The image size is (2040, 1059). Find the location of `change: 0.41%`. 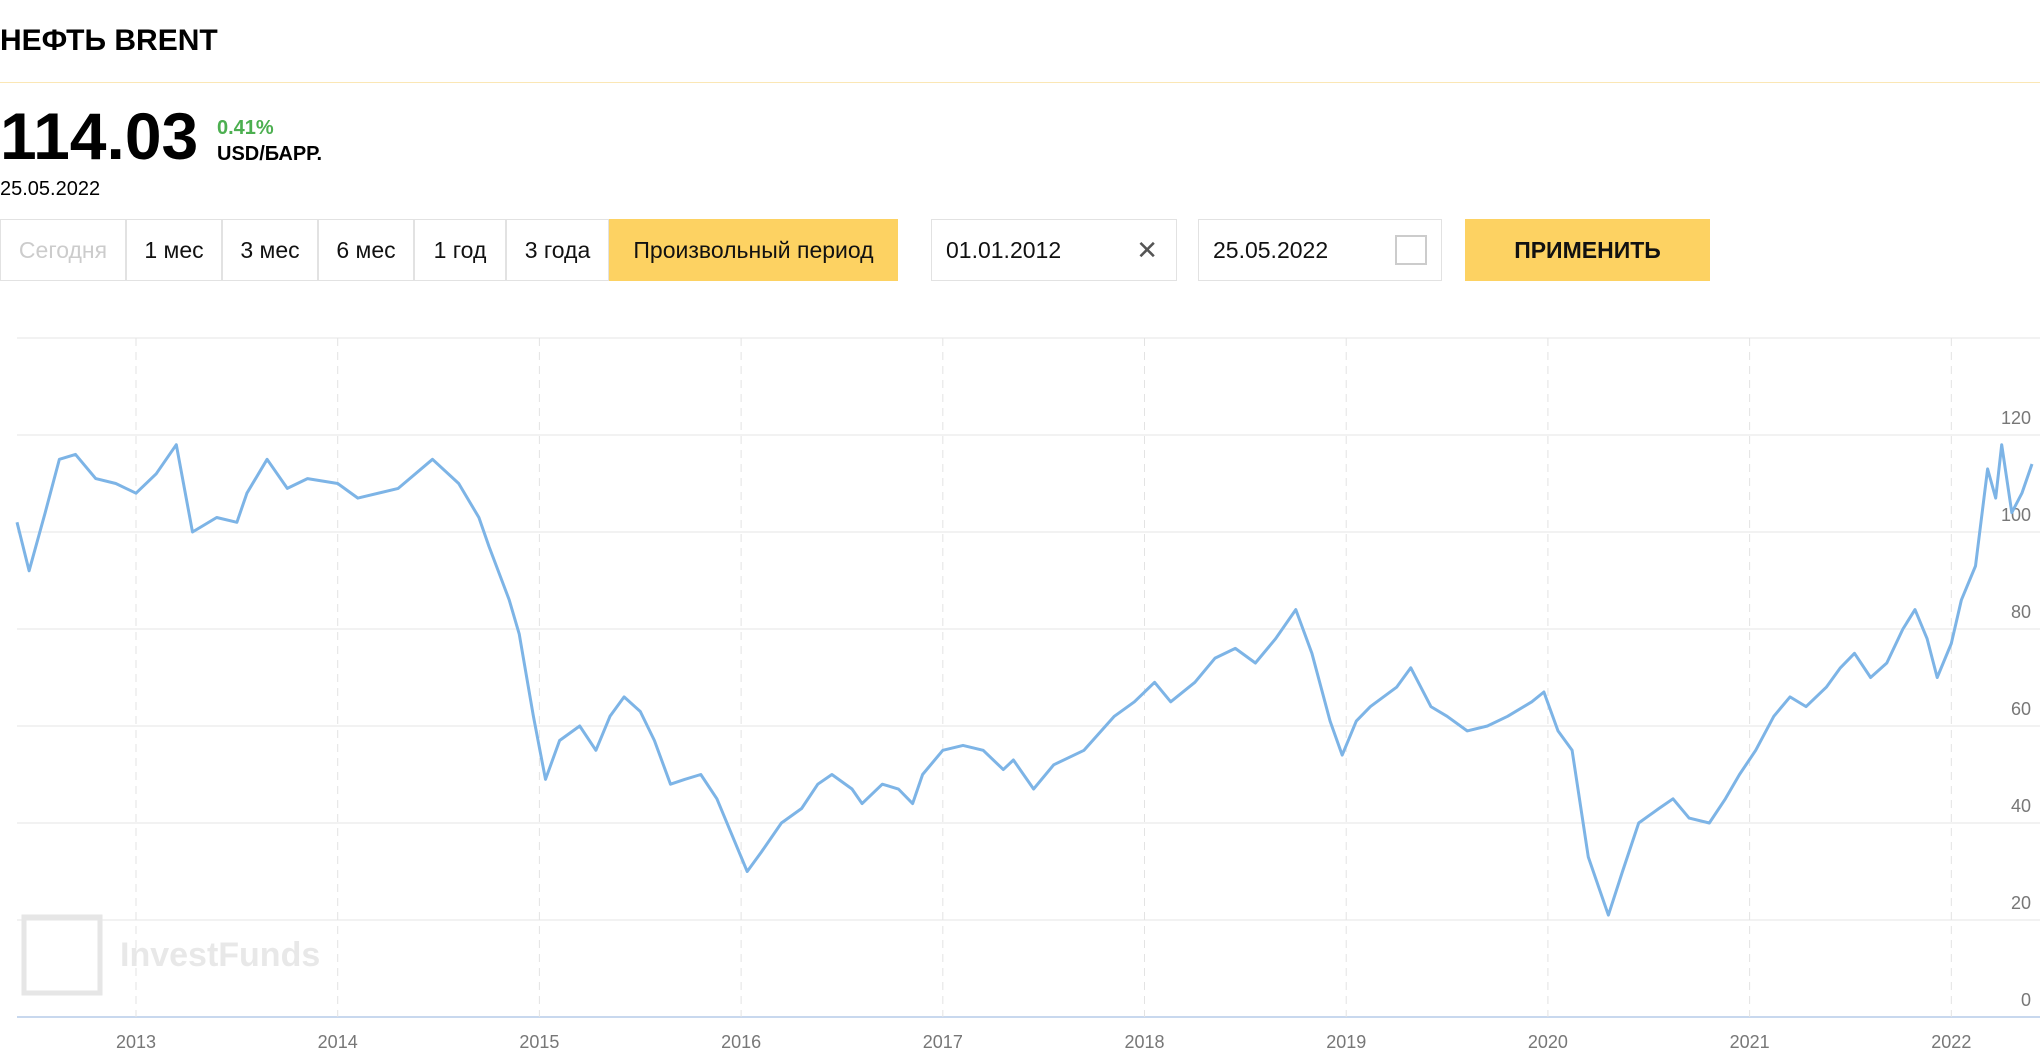

change: 0.41% is located at coordinates (245, 128).